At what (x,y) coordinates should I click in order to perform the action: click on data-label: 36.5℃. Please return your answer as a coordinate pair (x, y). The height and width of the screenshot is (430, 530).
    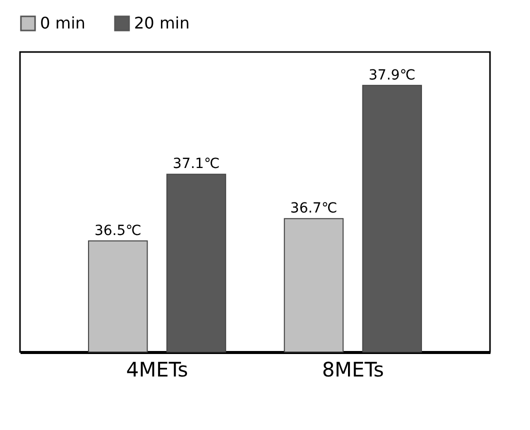
    Looking at the image, I should click on (118, 230).